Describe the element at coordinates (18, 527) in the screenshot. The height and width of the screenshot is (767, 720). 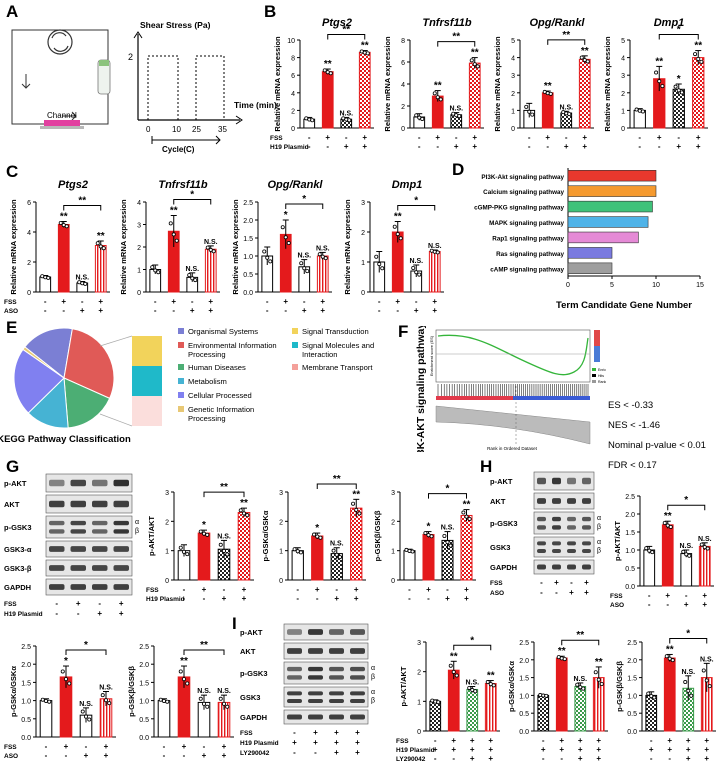
I see `blot-label: p-GSK3` at that location.